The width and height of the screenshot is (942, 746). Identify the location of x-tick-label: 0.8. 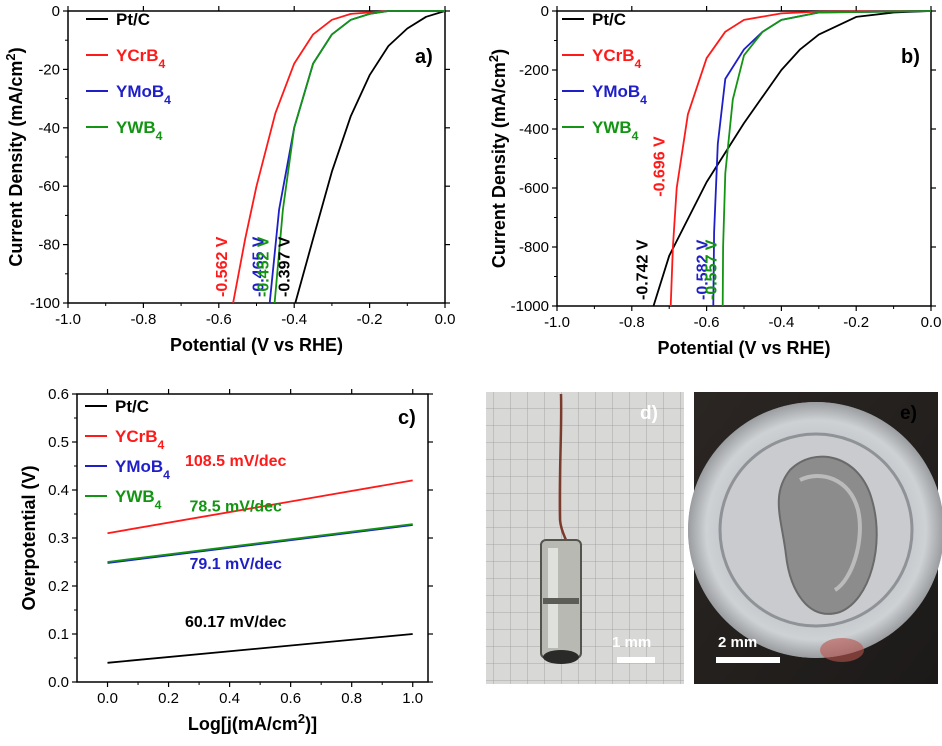
(351, 698).